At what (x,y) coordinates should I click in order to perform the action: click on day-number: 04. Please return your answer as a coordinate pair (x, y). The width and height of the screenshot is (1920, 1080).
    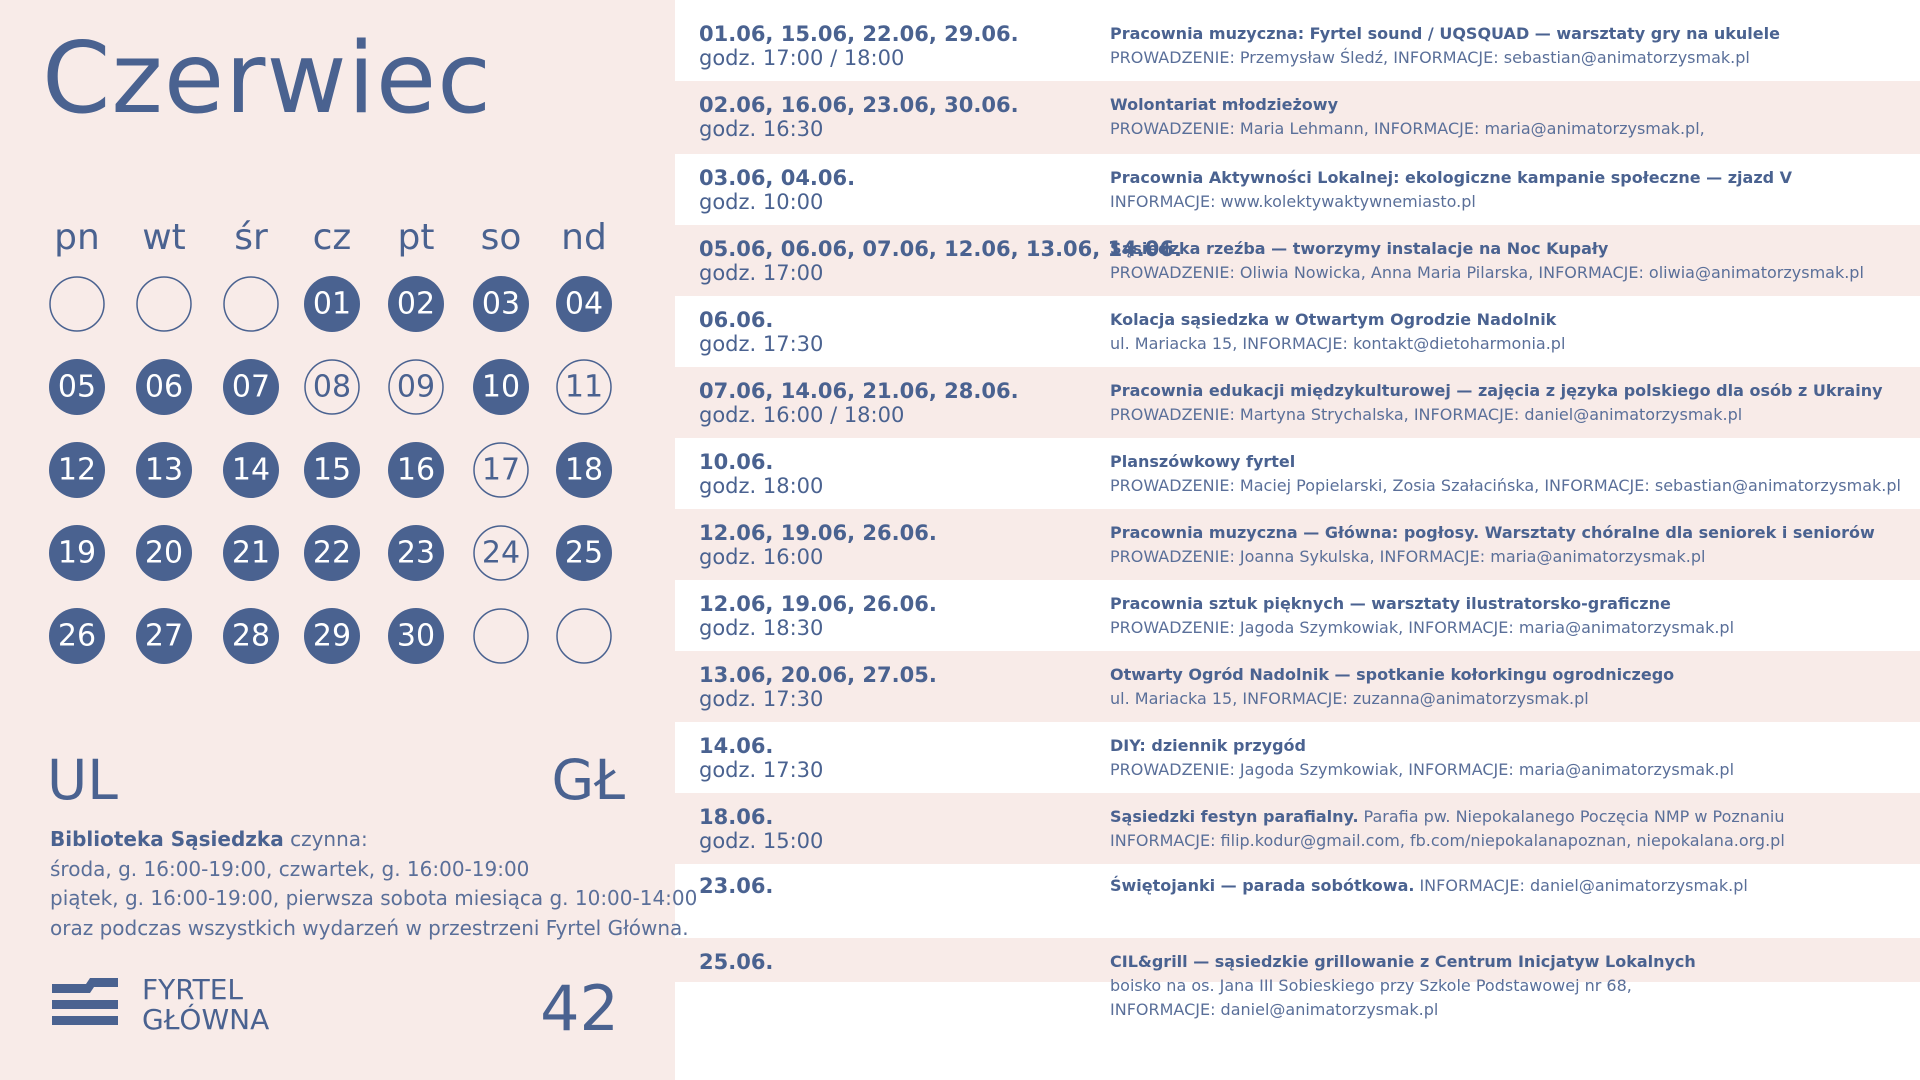
    Looking at the image, I should click on (584, 304).